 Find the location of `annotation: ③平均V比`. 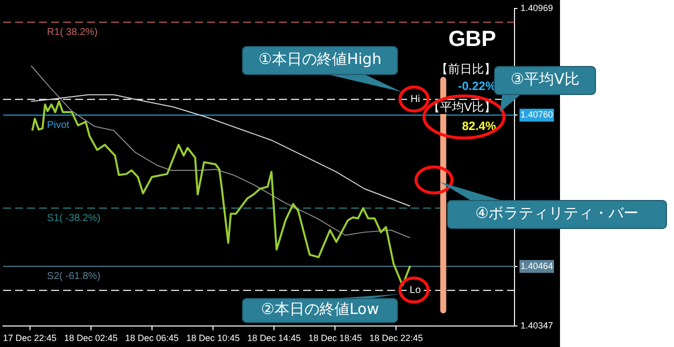

annotation: ③平均V比 is located at coordinates (545, 79).